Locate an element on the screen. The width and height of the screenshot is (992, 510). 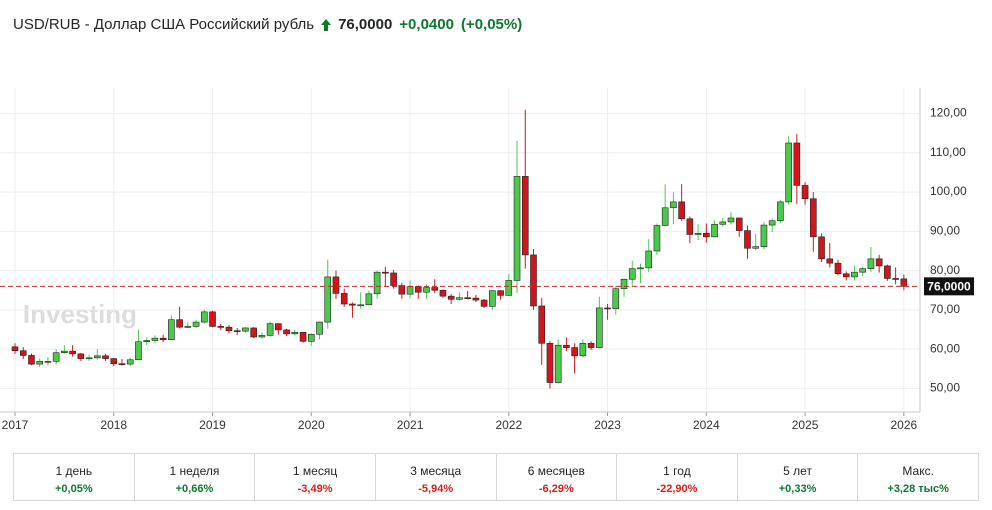
x-tick-label: 2017 is located at coordinates (15, 425).